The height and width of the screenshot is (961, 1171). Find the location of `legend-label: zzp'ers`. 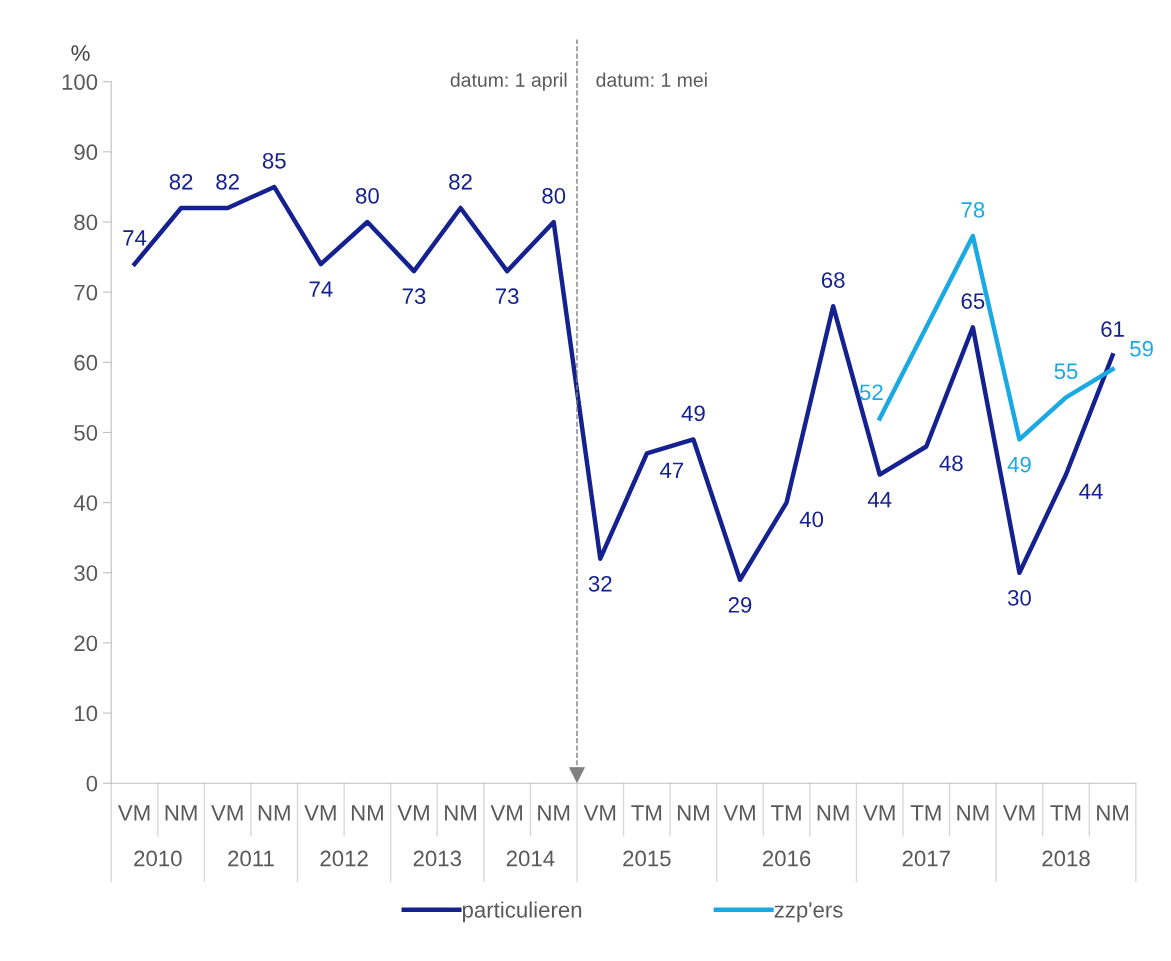

legend-label: zzp'ers is located at coordinates (808, 912).